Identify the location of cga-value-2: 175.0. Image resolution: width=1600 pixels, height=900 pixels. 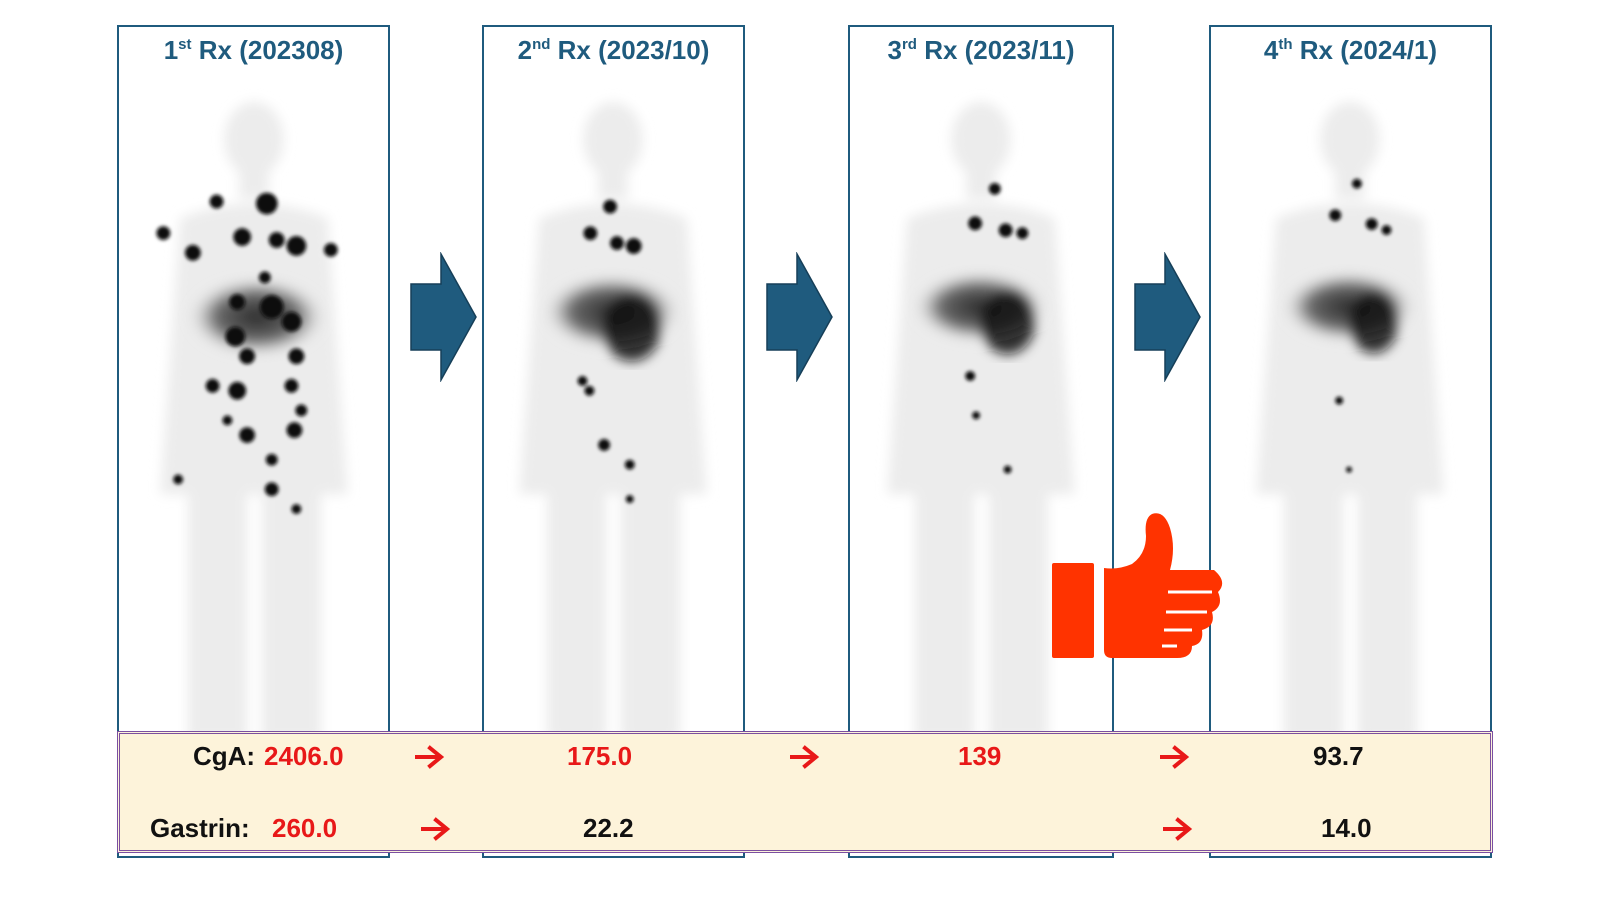
(600, 756).